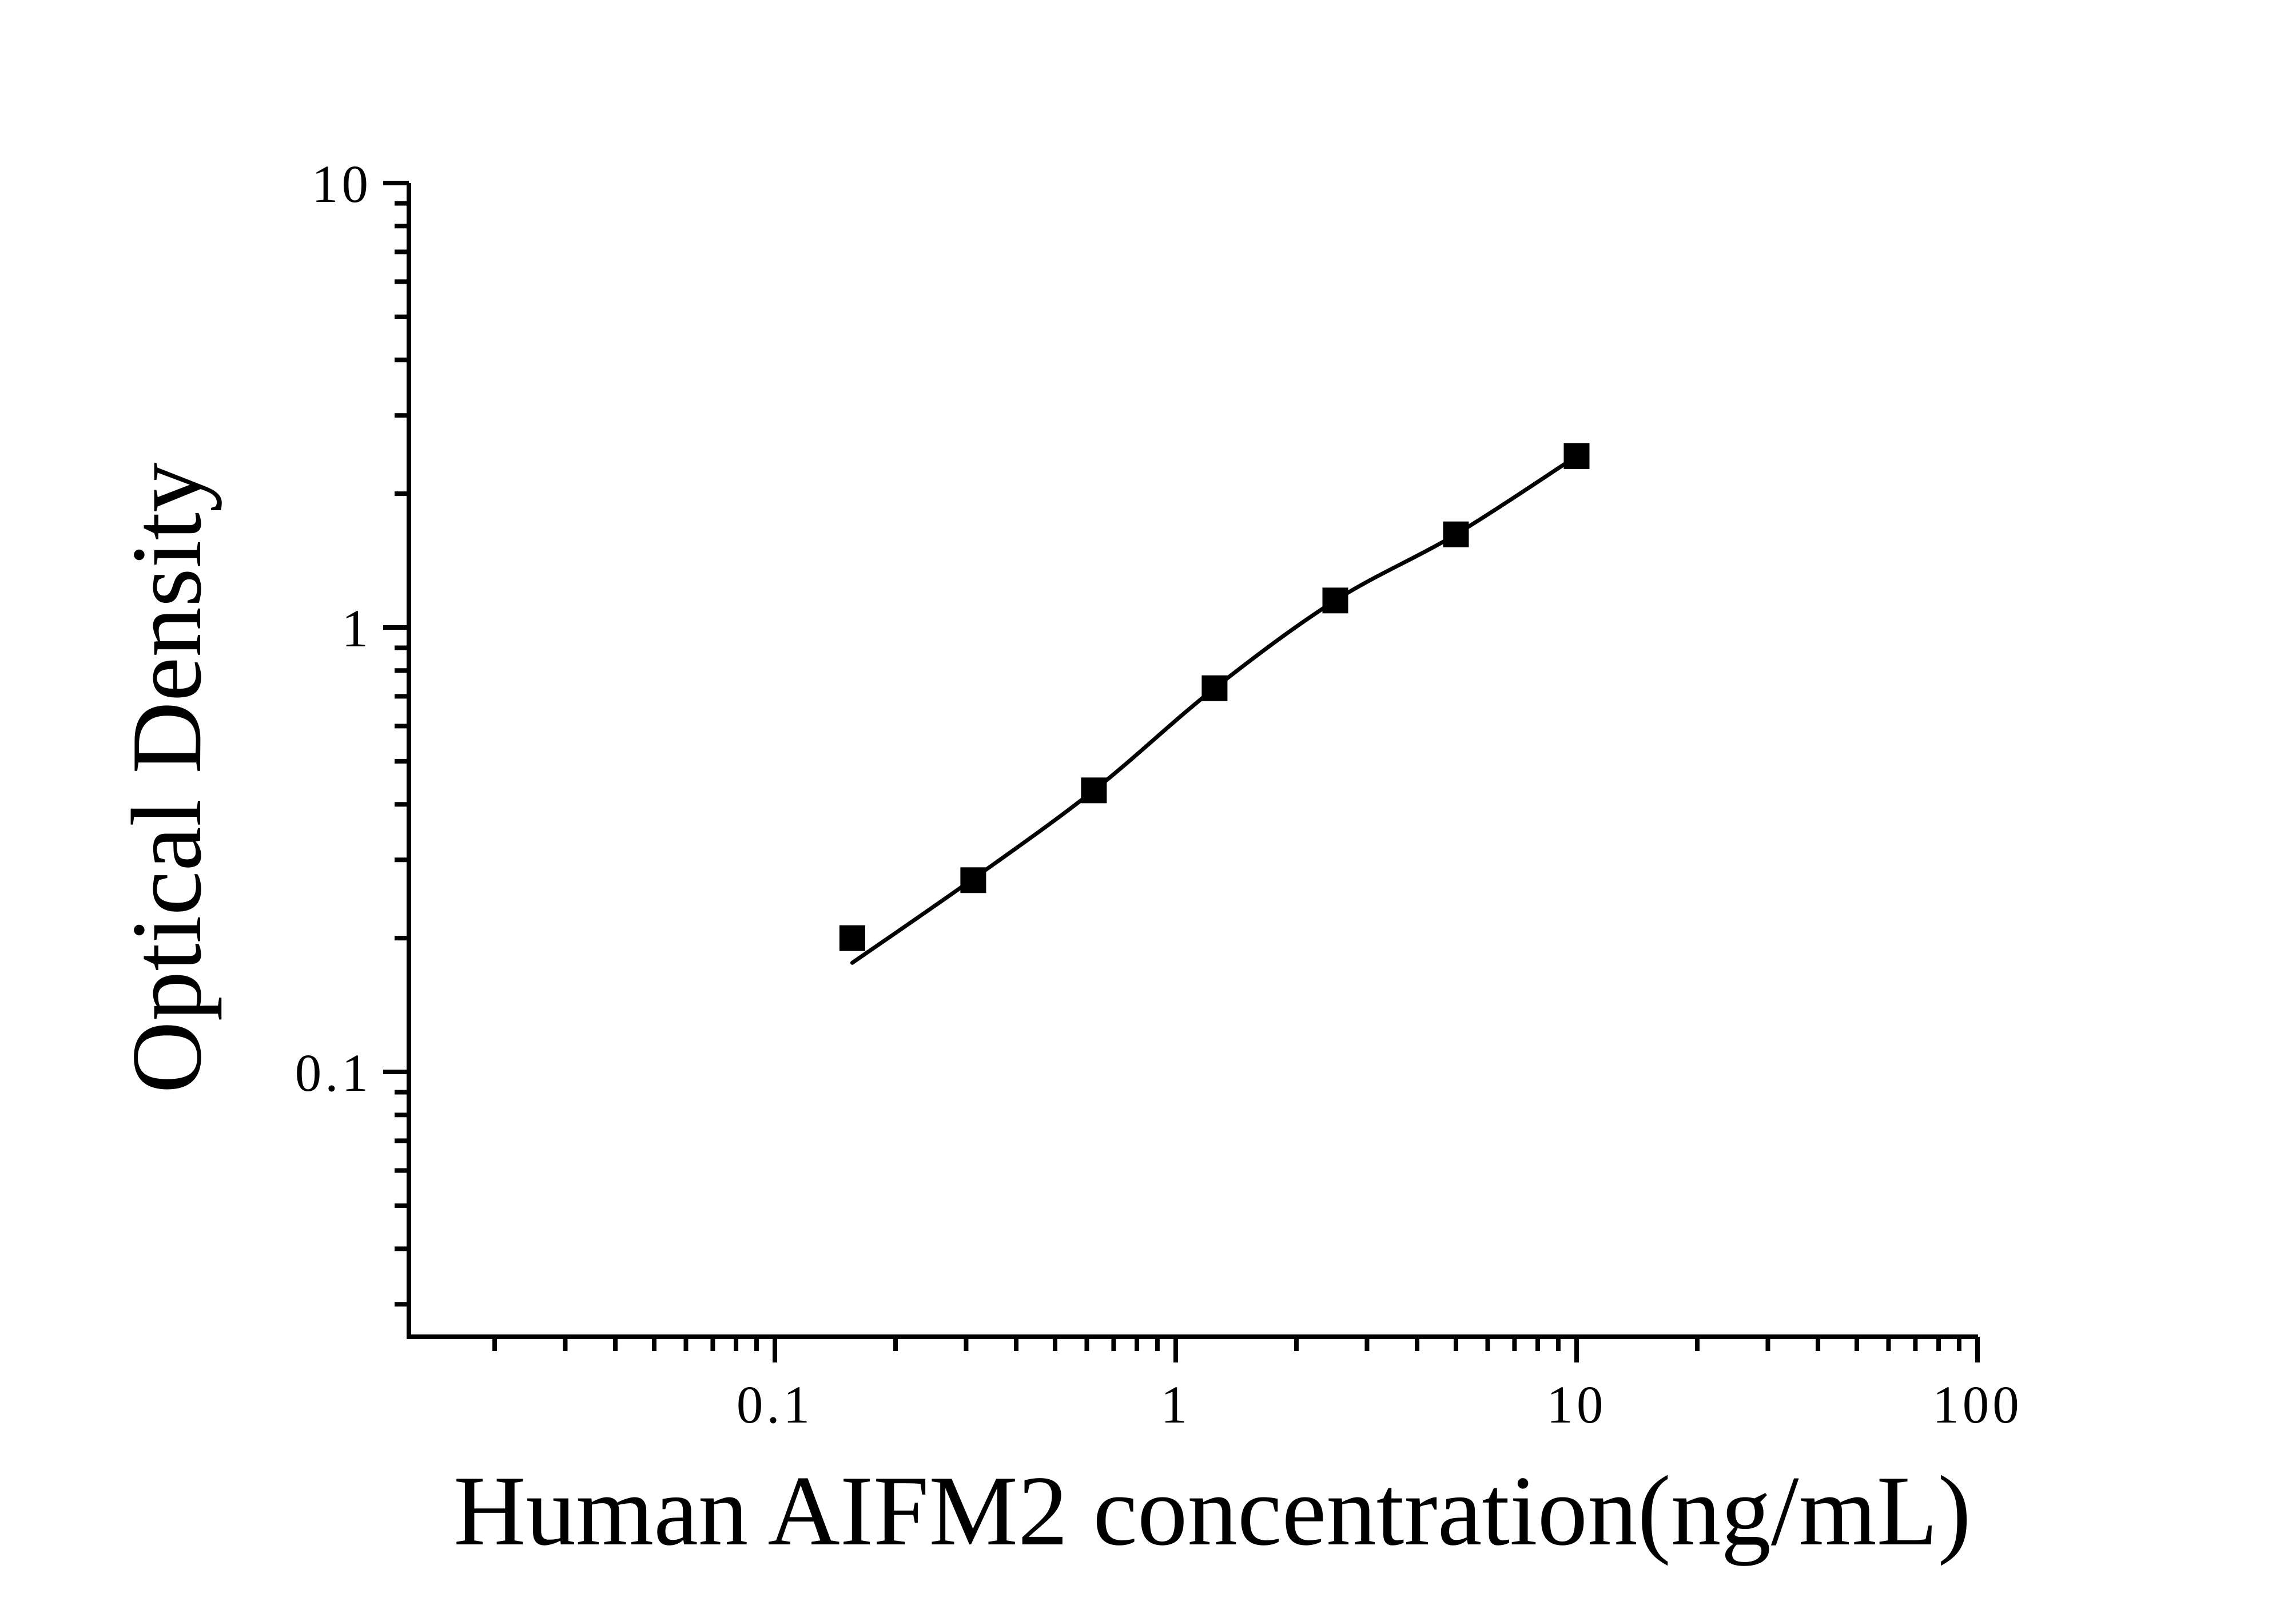  I want to click on y-tick-label: 0.1, so click(333, 1073).